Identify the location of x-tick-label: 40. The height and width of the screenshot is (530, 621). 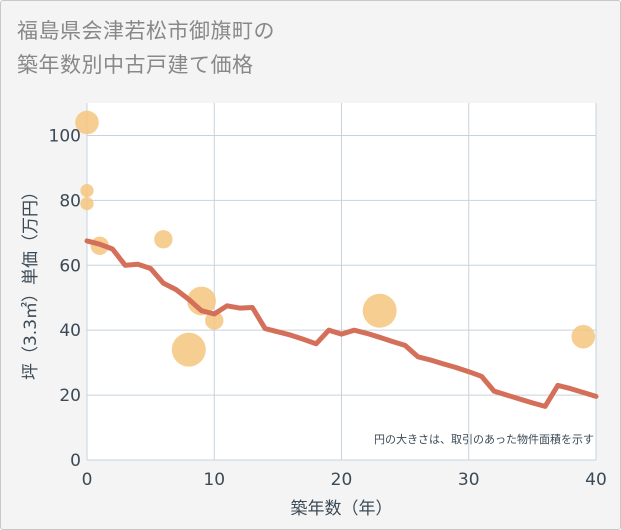
(596, 480).